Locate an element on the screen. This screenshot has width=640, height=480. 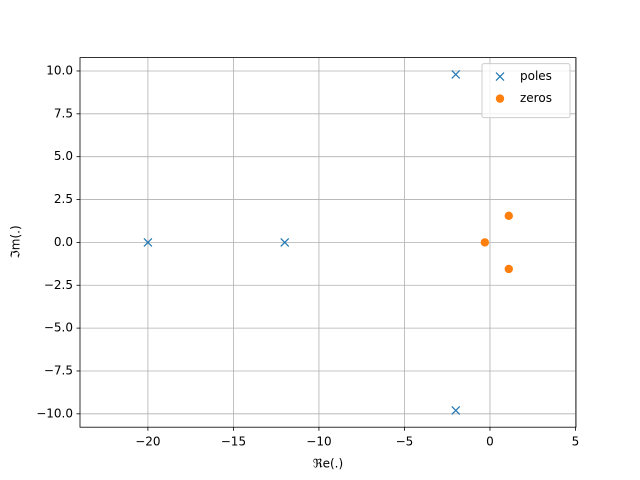
x-tick-label: −10 is located at coordinates (318, 442).